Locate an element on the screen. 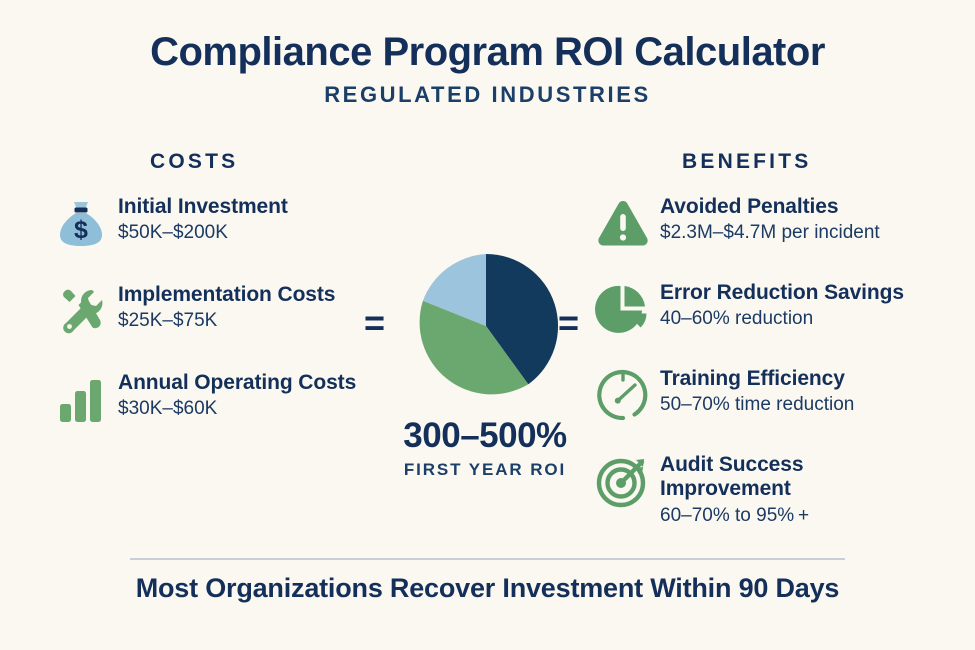  list-item-value: $2.3M–$4.7M per incident is located at coordinates (770, 233).